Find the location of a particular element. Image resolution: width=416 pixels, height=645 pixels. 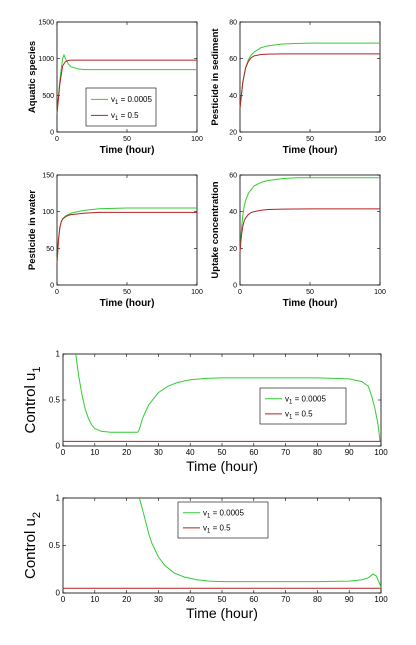

y-tick-label: 100 is located at coordinates (48, 212).